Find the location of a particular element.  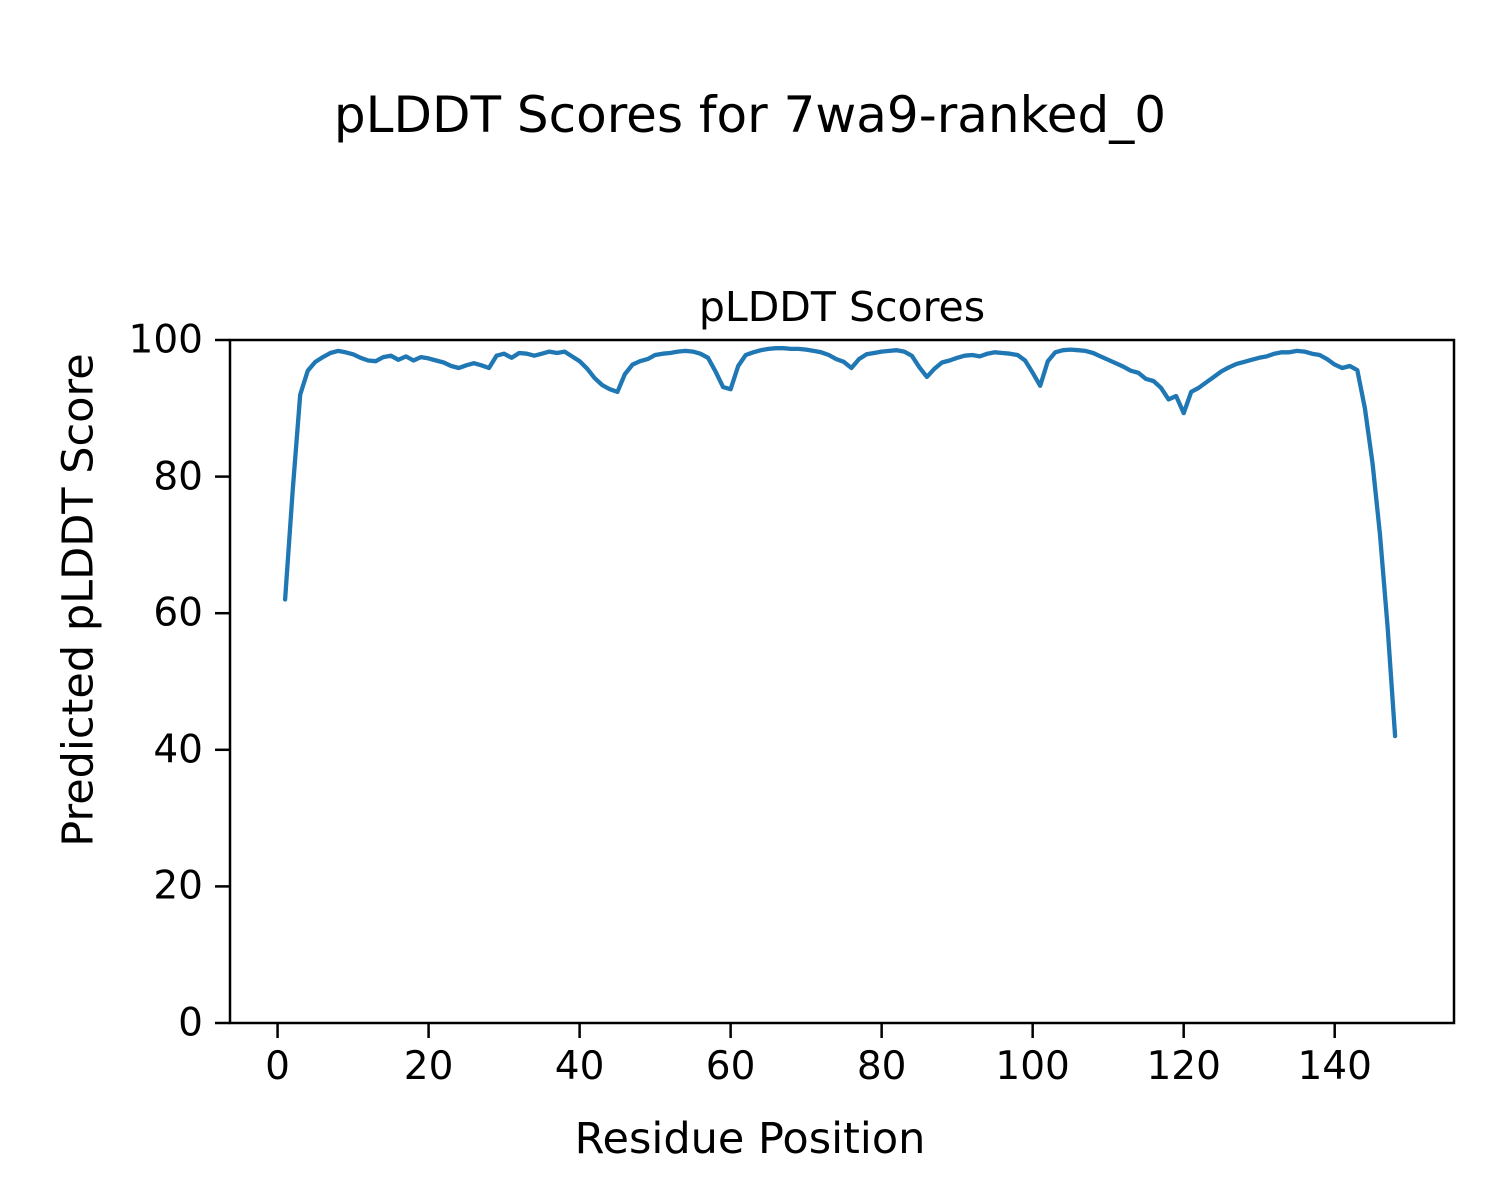

x-tick-label: 100 is located at coordinates (1032, 1066).